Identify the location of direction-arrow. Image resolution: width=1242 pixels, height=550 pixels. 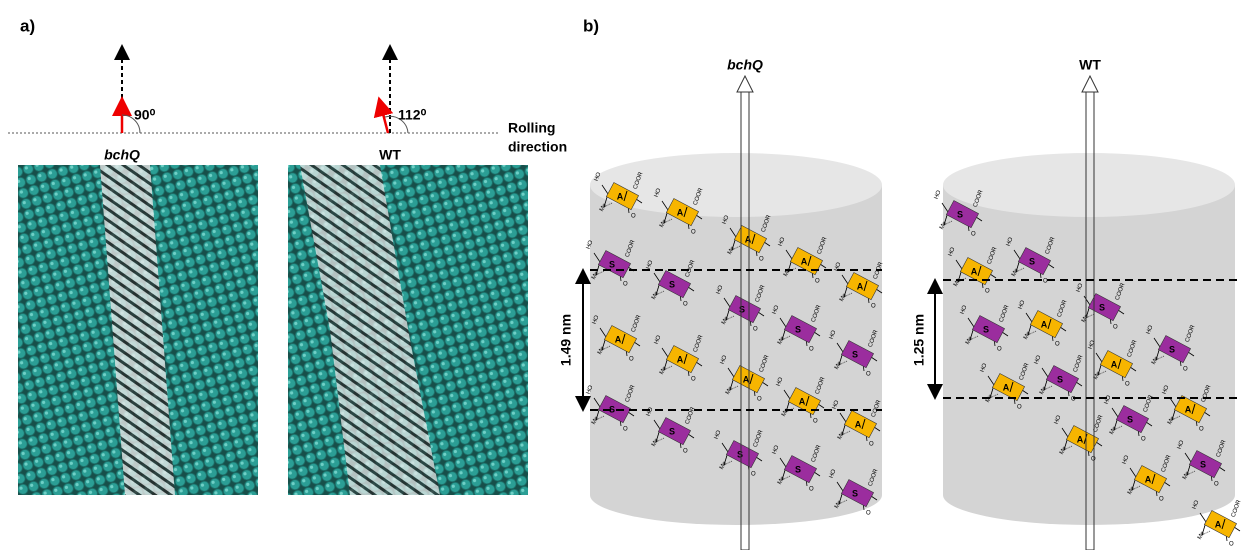
(383, 115).